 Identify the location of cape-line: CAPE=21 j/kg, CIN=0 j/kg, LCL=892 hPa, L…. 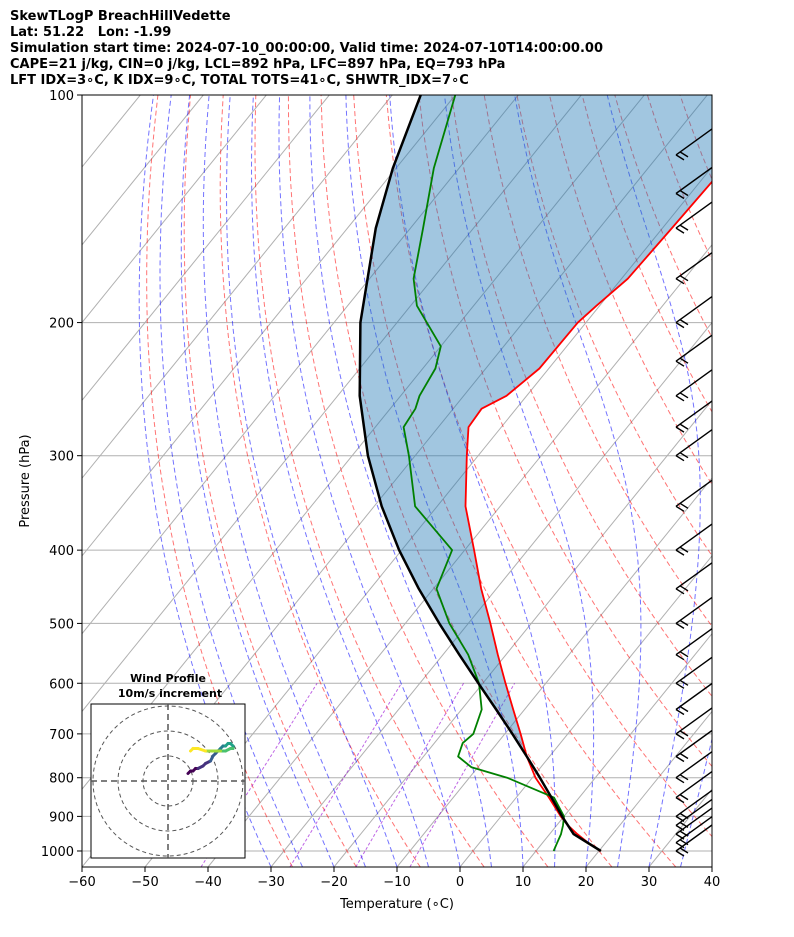
(258, 64).